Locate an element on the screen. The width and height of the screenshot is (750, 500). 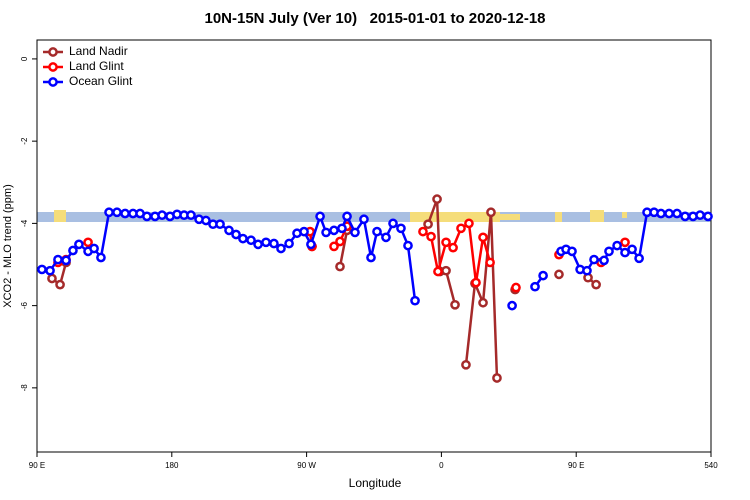
y-tick-label: -2 is located at coordinates (24, 141).